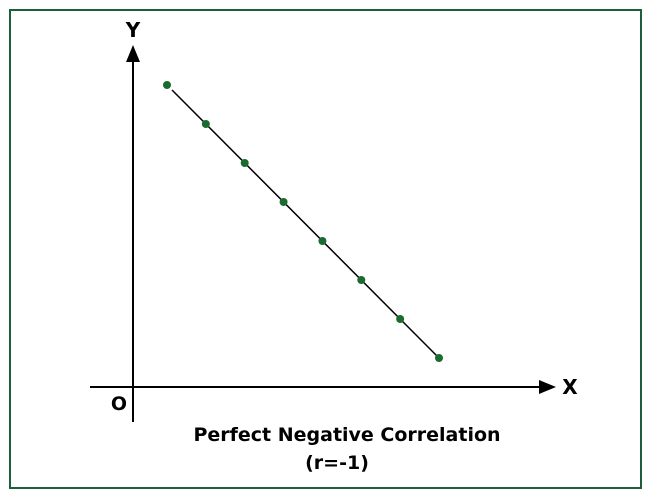  I want to click on y-axis-arrow, so click(133, 53).